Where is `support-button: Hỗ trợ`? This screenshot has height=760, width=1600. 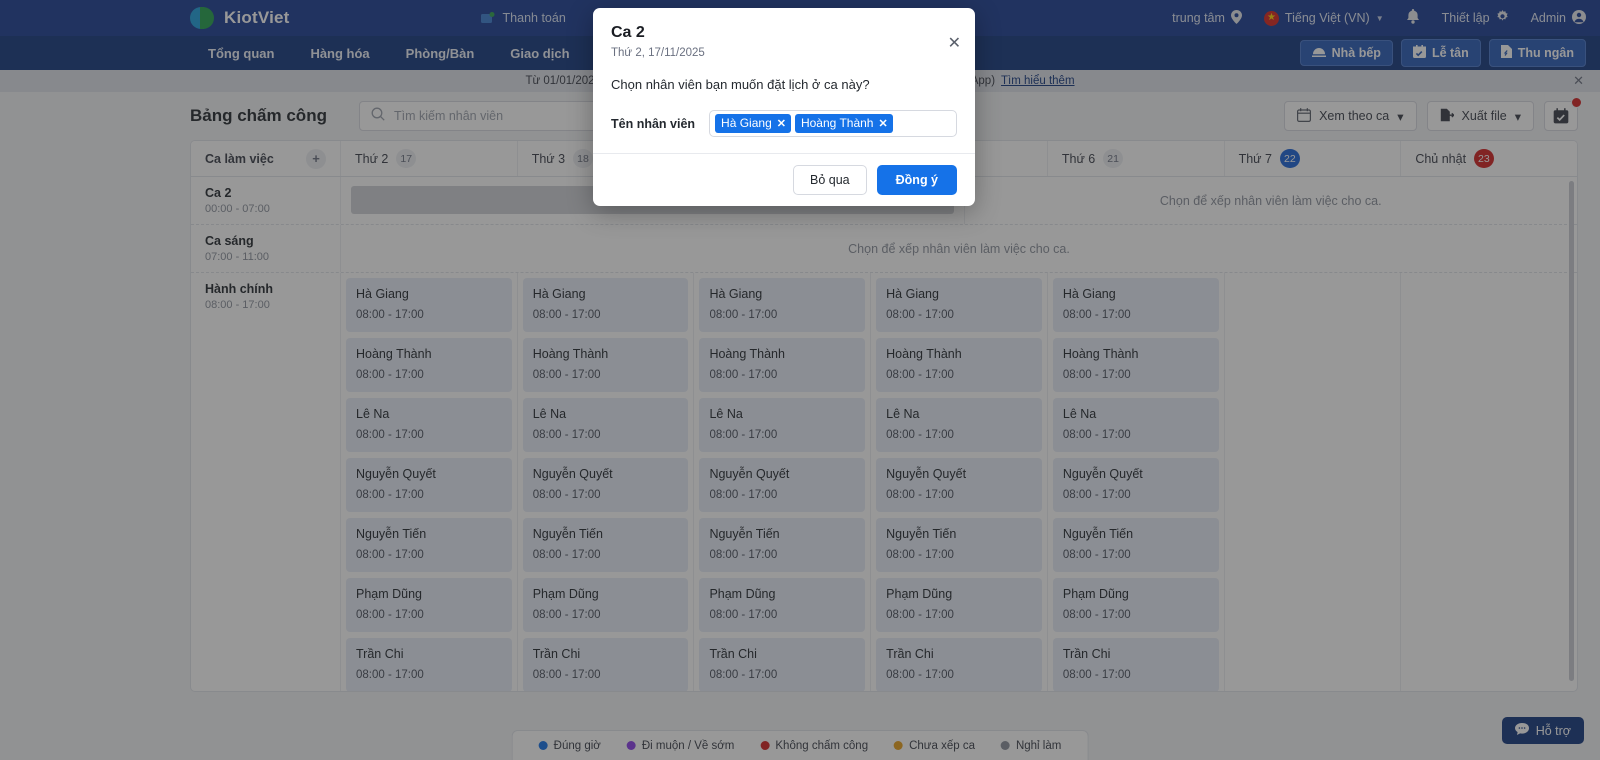
support-button: Hỗ trợ is located at coordinates (1542, 730).